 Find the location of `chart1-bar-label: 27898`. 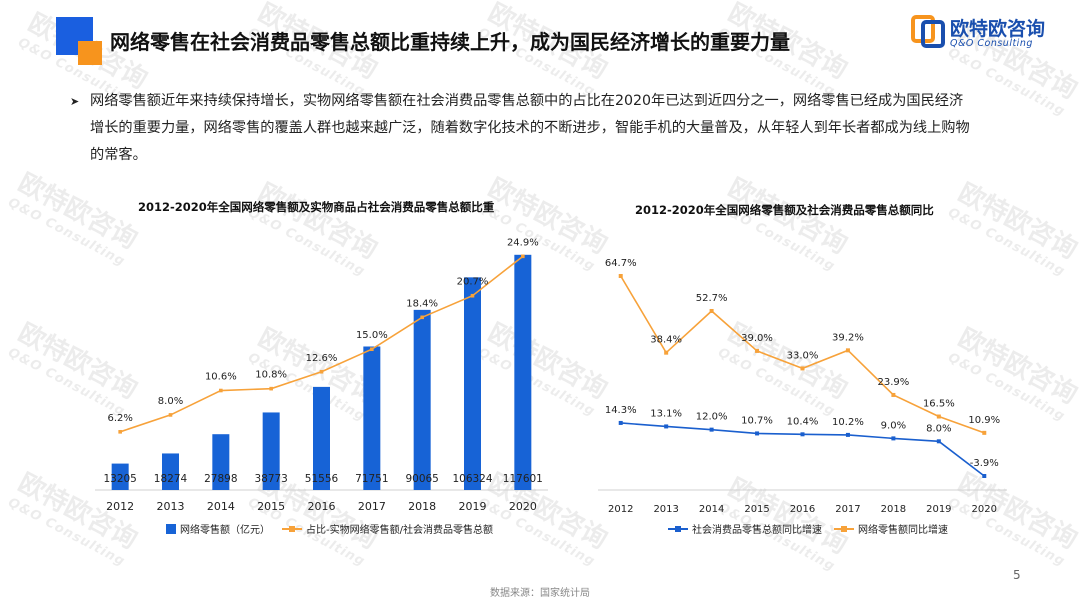

chart1-bar-label: 27898 is located at coordinates (220, 479).